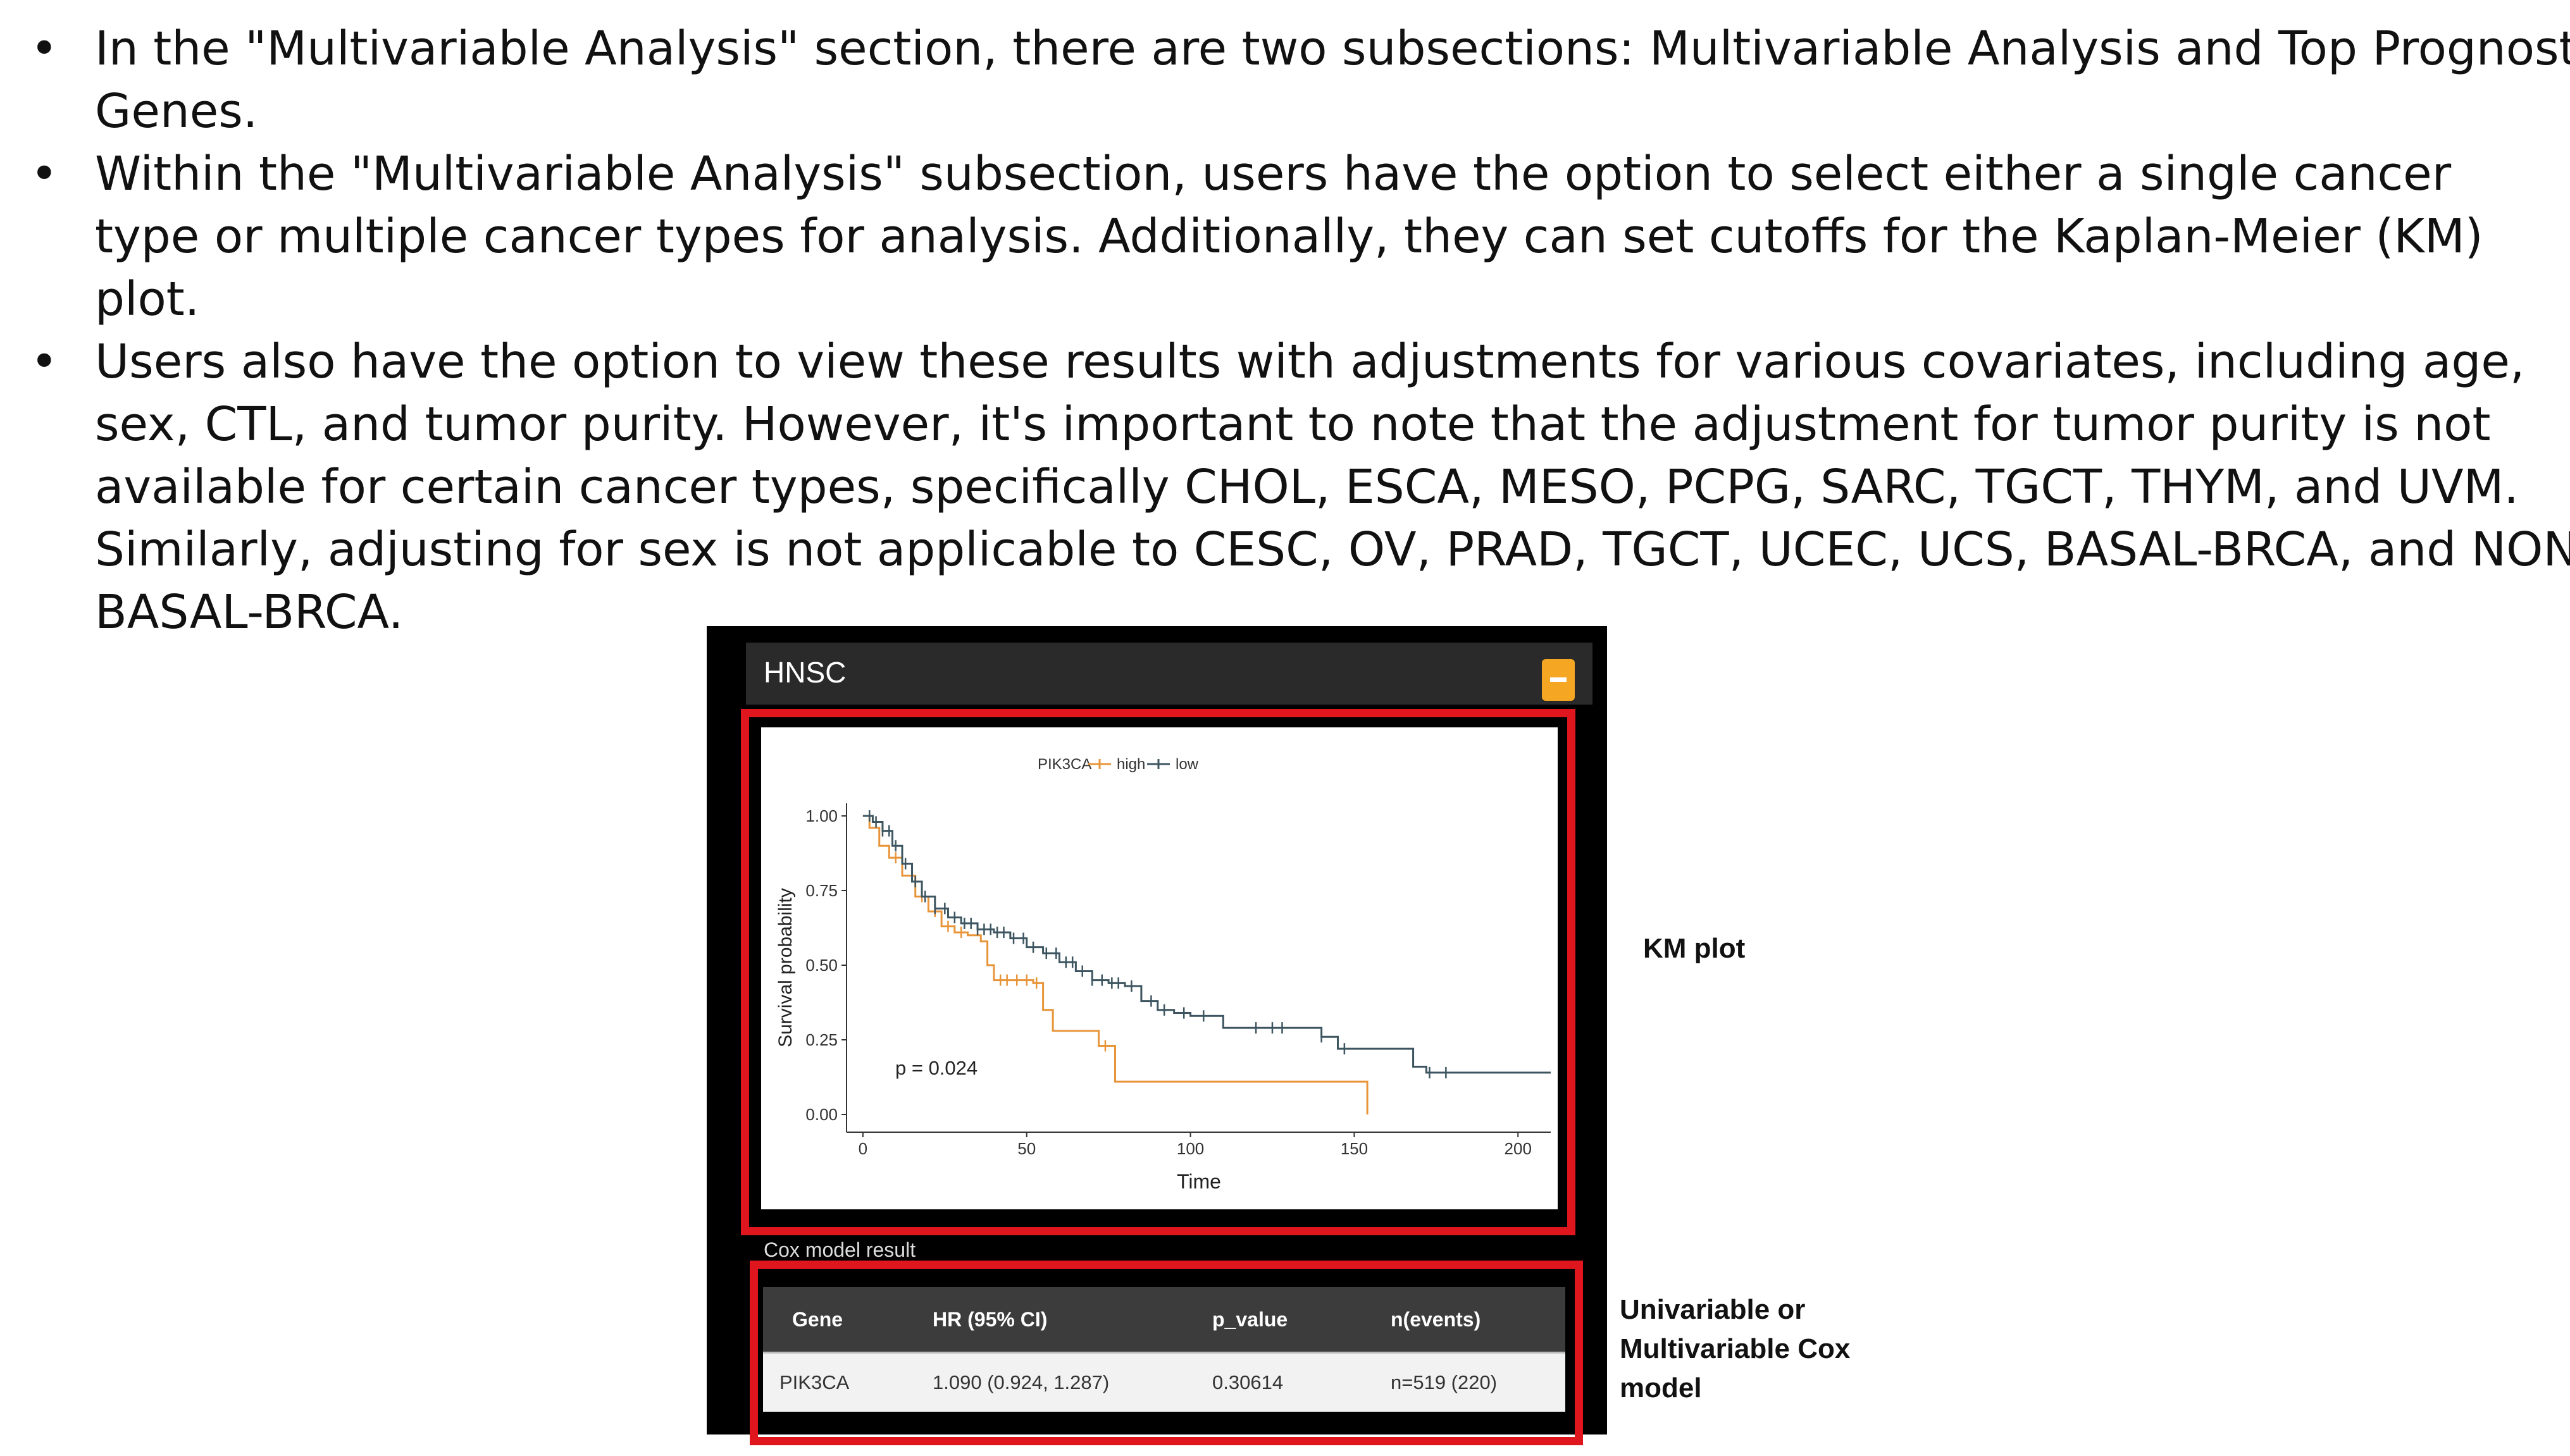 Image resolution: width=2570 pixels, height=1456 pixels. Describe the element at coordinates (840, 1249) in the screenshot. I see `cox-caption: Cox model result` at that location.